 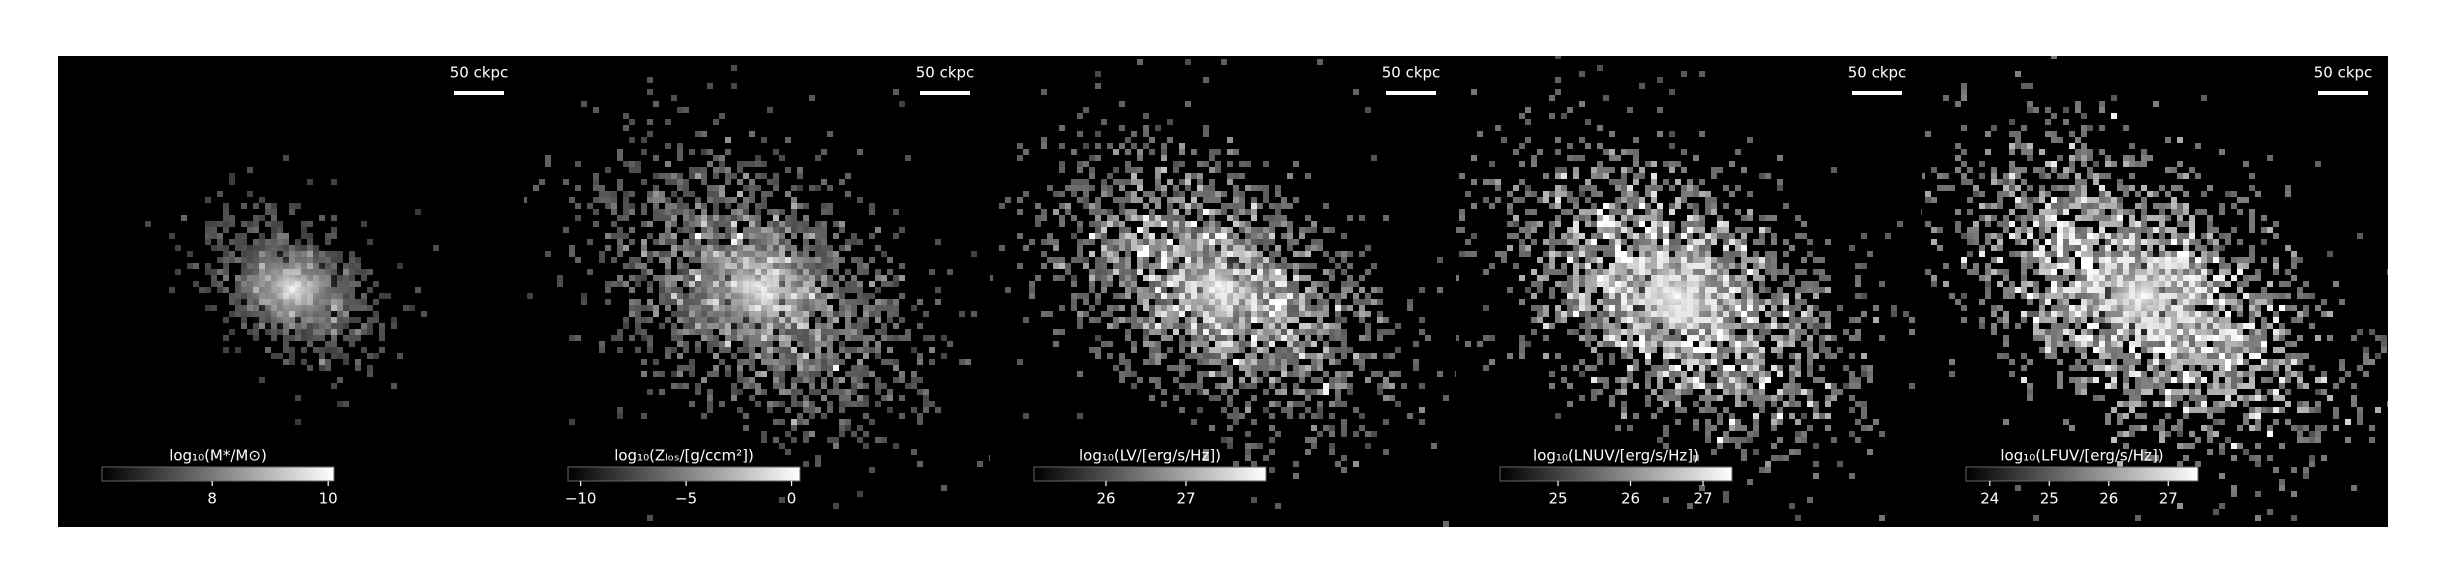 I want to click on colorbar-tick-label: 24, so click(x=1989, y=499).